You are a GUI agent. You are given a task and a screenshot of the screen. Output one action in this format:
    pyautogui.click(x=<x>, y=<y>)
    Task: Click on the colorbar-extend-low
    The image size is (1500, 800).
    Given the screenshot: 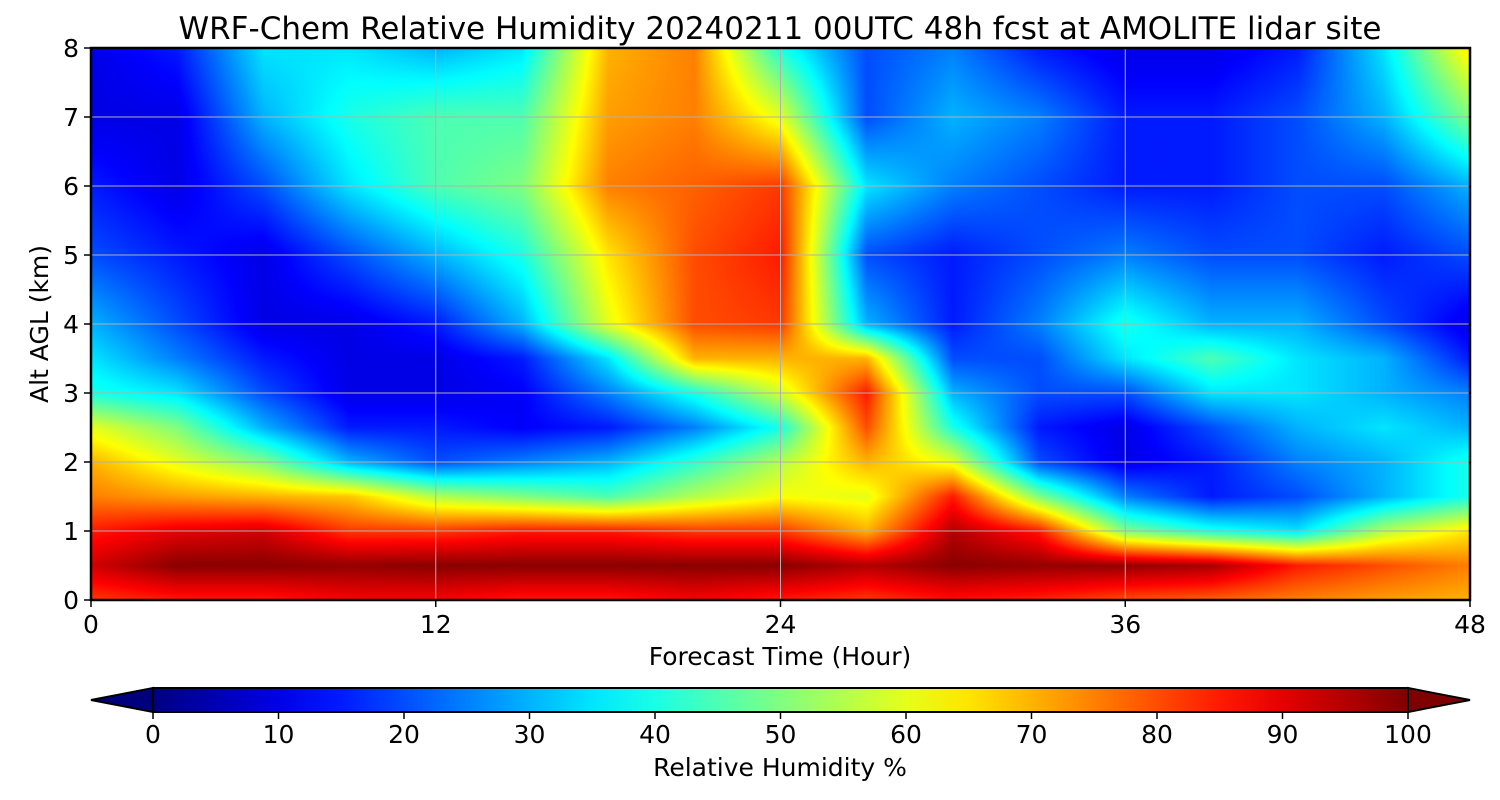 What is the action you would take?
    pyautogui.click(x=122, y=700)
    